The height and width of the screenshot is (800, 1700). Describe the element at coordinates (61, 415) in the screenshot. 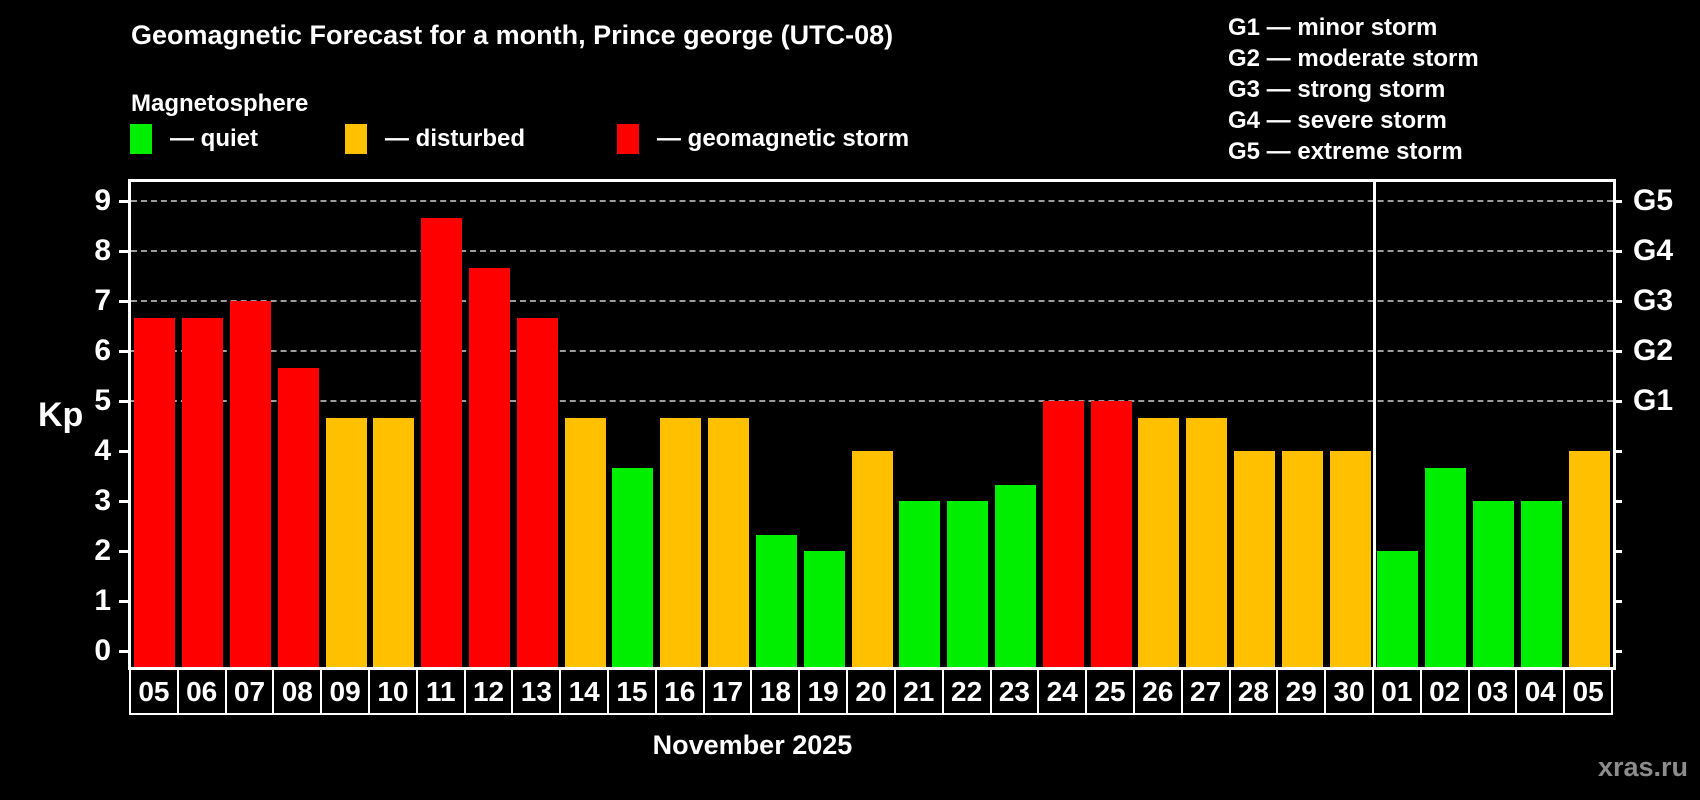

I see `y-axis-title: Kp` at that location.